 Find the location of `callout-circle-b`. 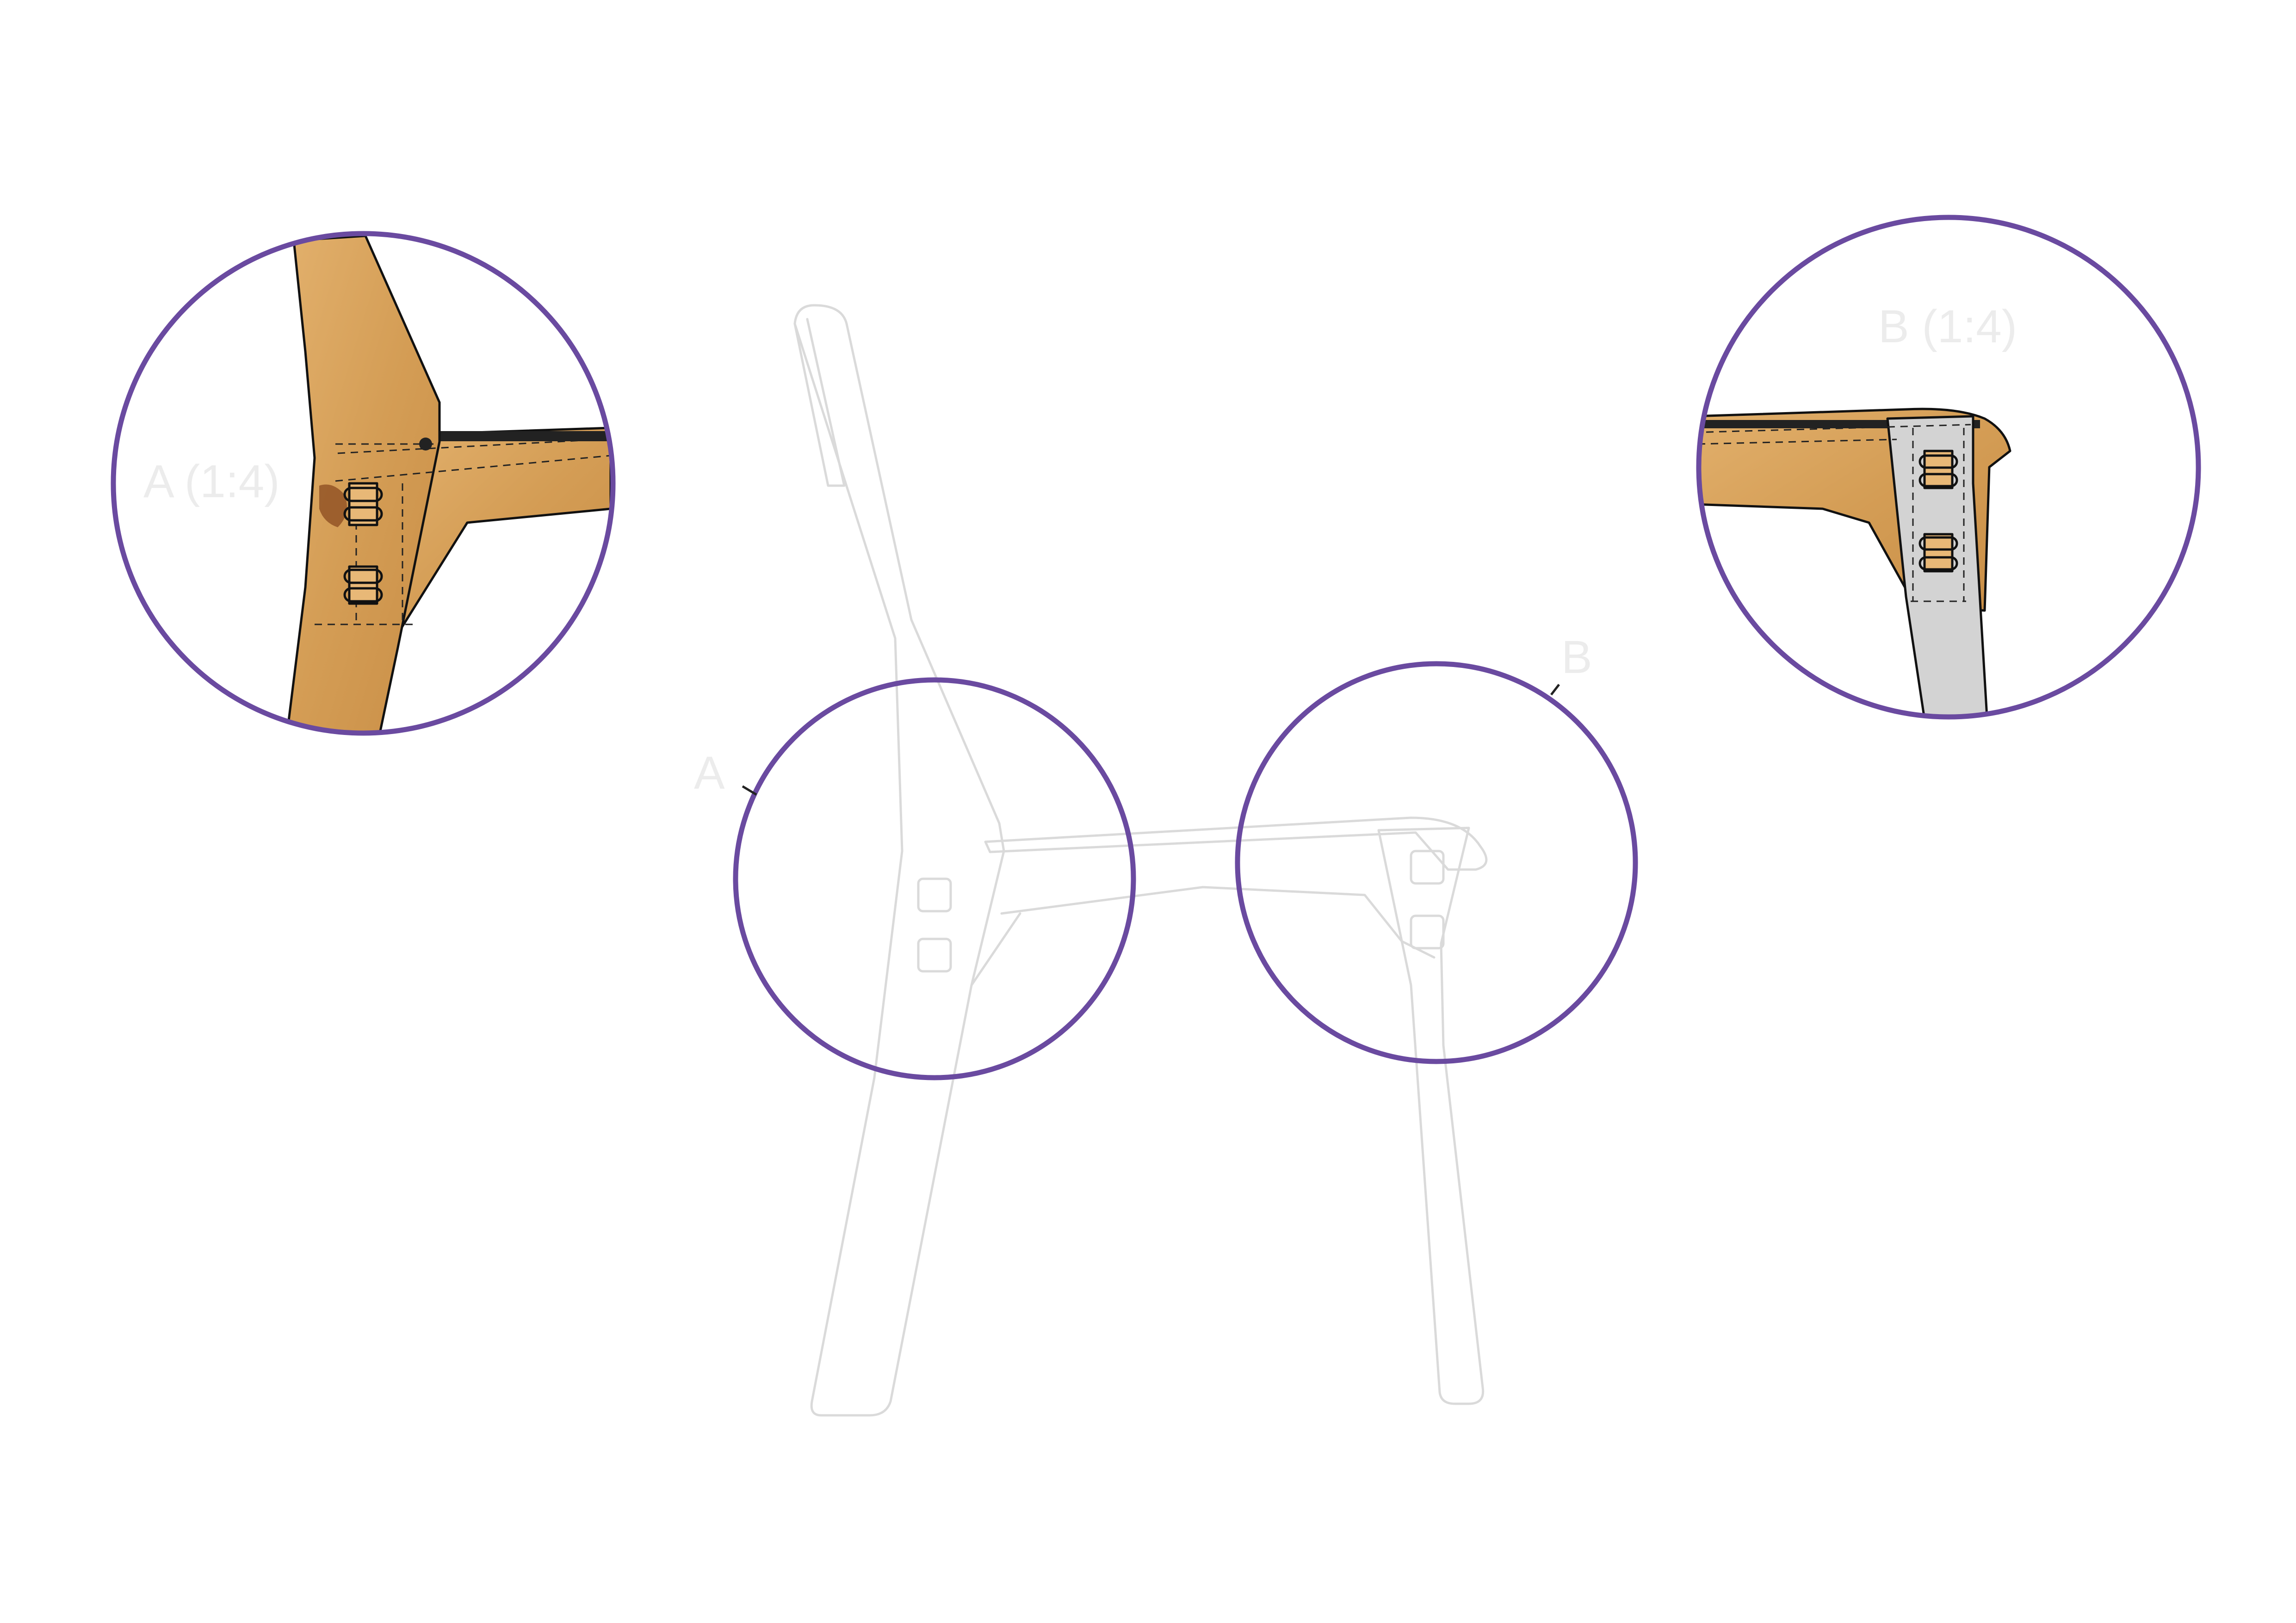

callout-circle-b is located at coordinates (1436, 862).